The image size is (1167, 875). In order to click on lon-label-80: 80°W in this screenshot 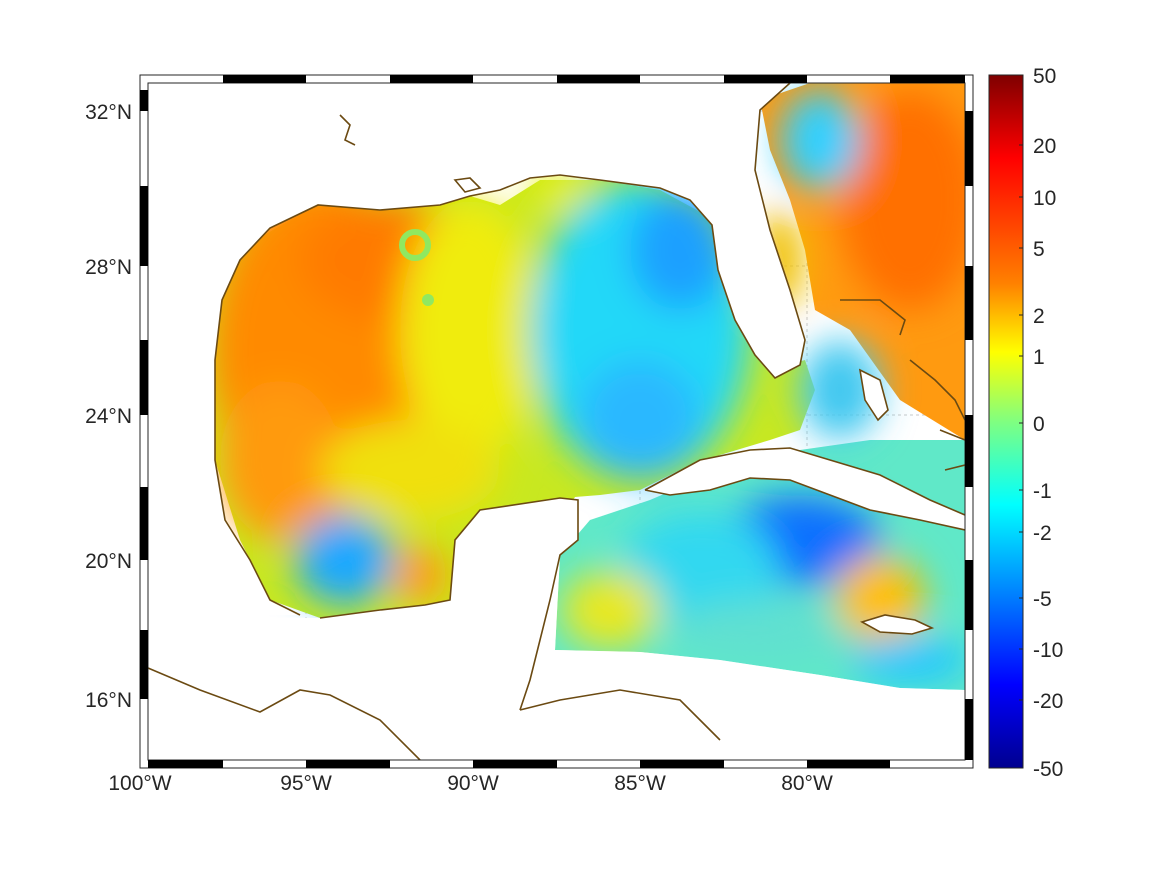, I will do `click(807, 783)`.